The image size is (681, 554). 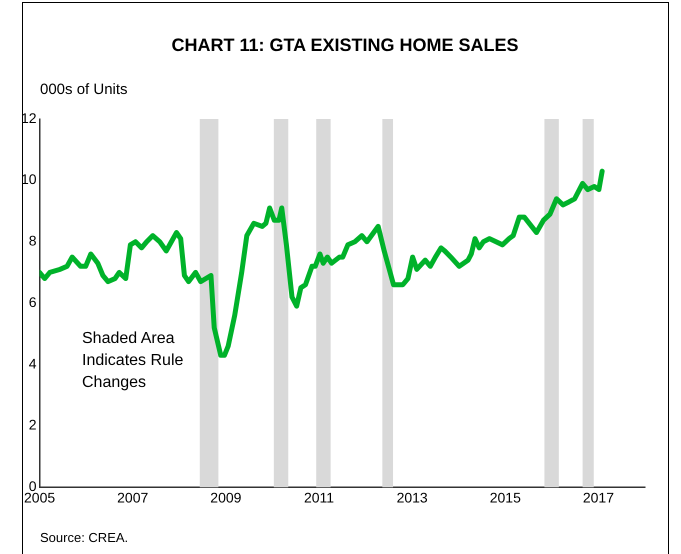 What do you see at coordinates (226, 497) in the screenshot?
I see `x-tick-label: 2009` at bounding box center [226, 497].